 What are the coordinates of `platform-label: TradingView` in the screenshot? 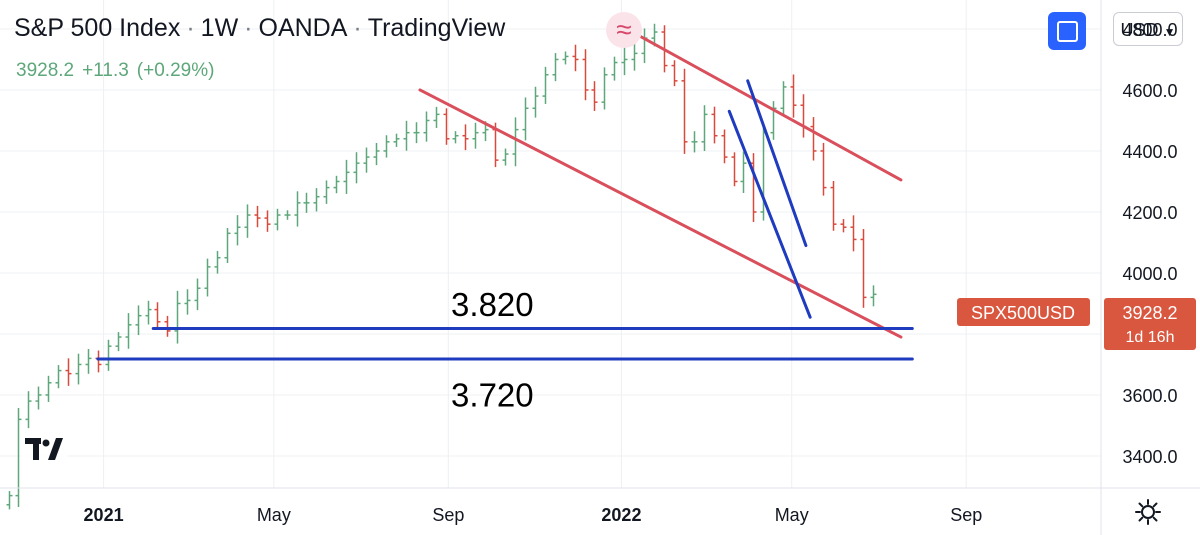 It's located at (436, 28).